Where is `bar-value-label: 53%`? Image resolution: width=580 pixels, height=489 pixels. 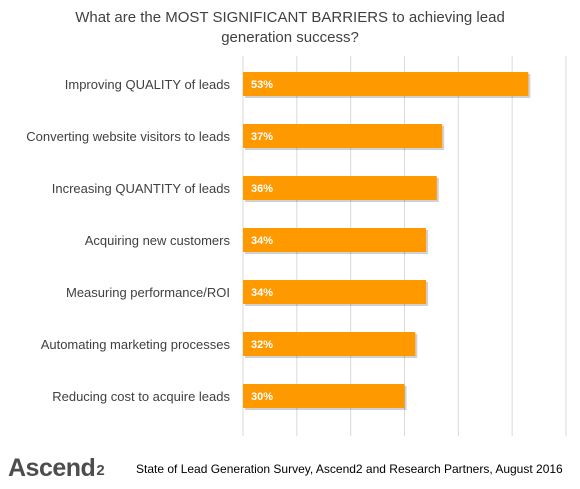 bar-value-label: 53% is located at coordinates (262, 85).